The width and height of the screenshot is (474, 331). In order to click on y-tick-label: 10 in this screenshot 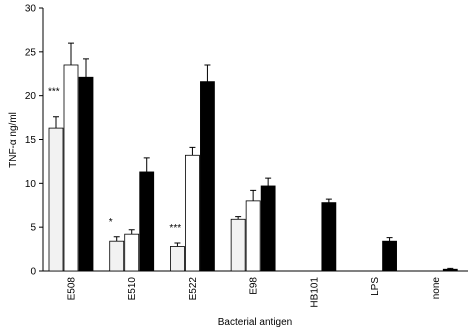, I will do `click(31, 184)`.